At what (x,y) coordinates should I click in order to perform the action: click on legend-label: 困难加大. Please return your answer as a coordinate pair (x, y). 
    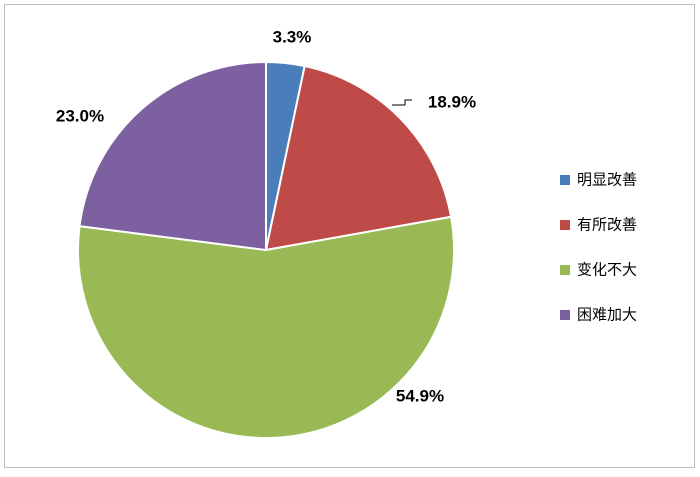
    Looking at the image, I should click on (607, 315).